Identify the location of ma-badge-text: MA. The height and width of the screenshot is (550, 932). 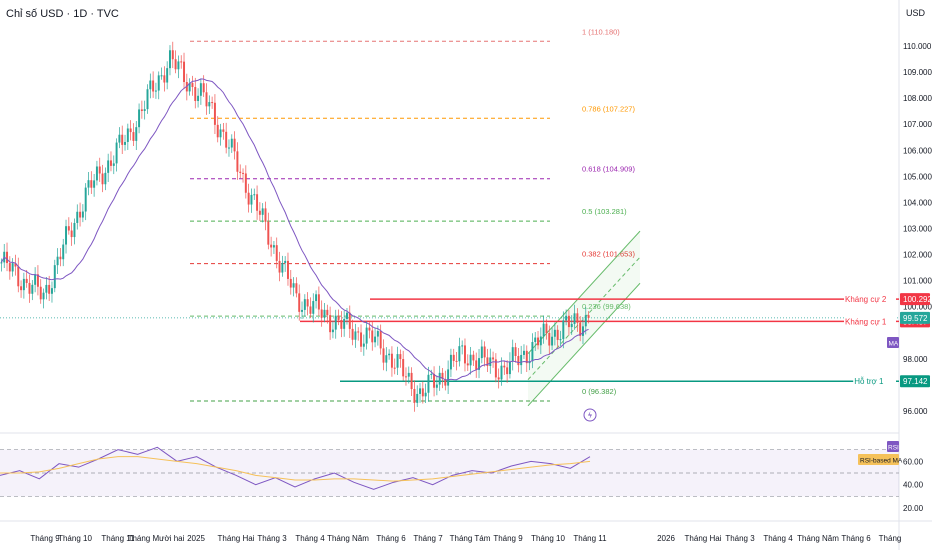
(894, 344).